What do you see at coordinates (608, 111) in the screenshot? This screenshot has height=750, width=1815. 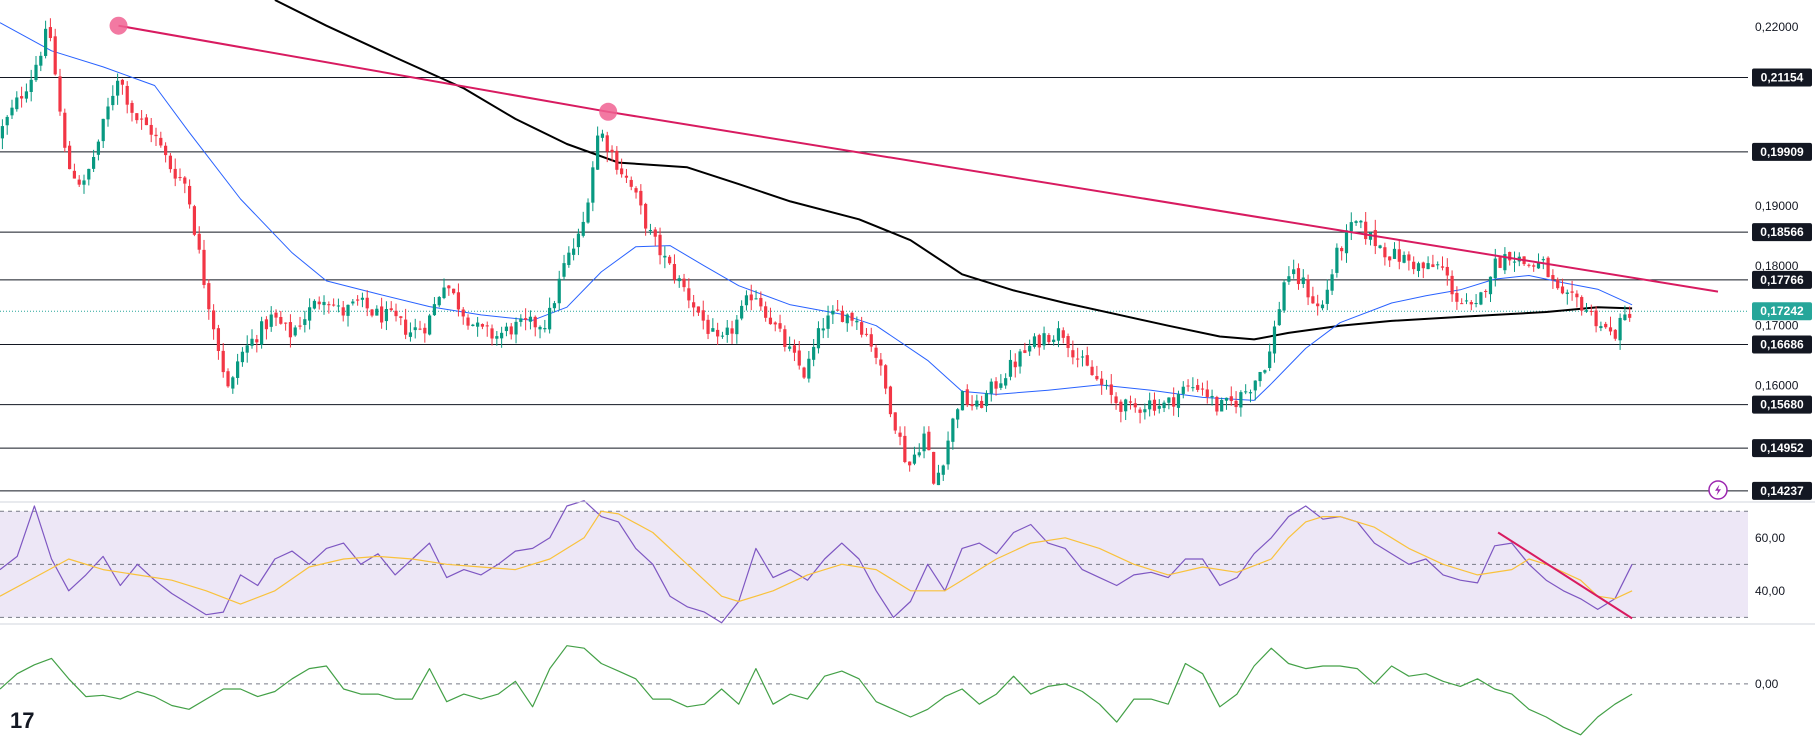 I see `trendline-touch-marker` at bounding box center [608, 111].